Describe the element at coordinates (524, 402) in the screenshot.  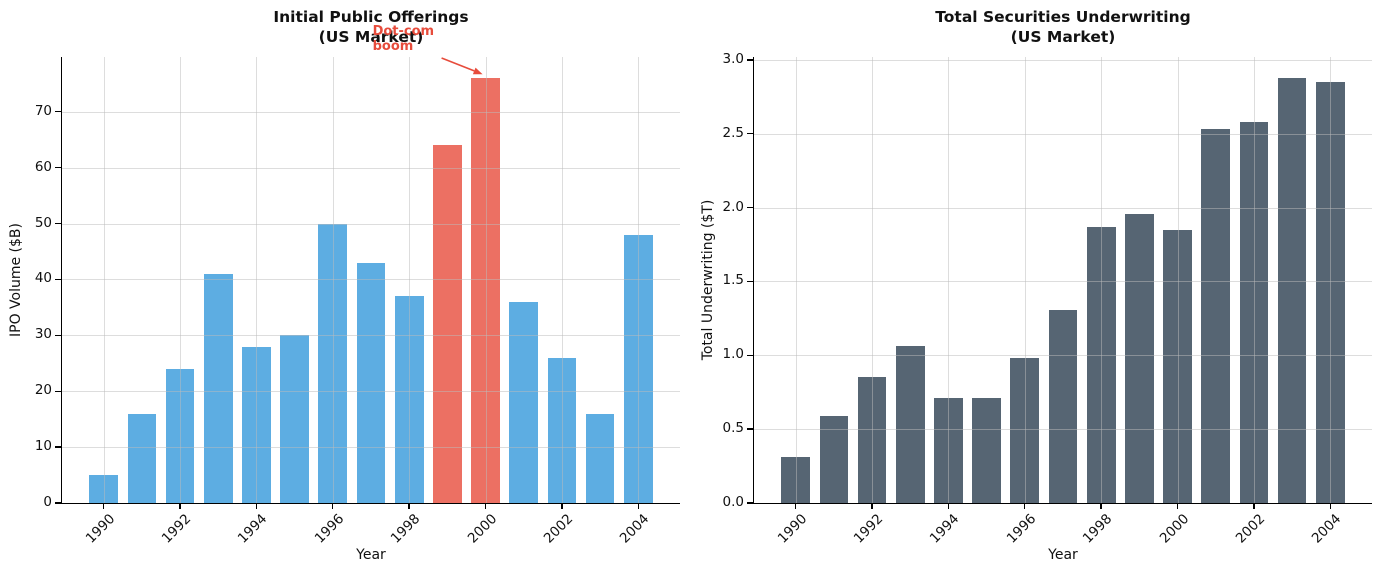
I see `bar-2001` at that location.